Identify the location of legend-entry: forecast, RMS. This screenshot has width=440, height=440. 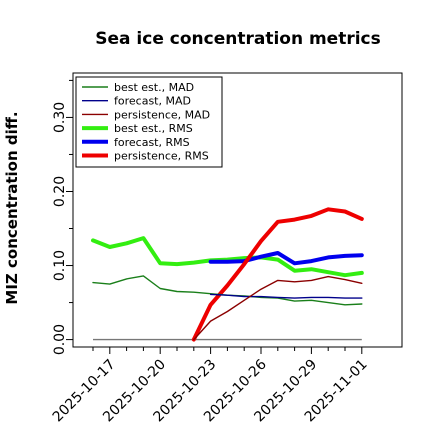
(152, 142).